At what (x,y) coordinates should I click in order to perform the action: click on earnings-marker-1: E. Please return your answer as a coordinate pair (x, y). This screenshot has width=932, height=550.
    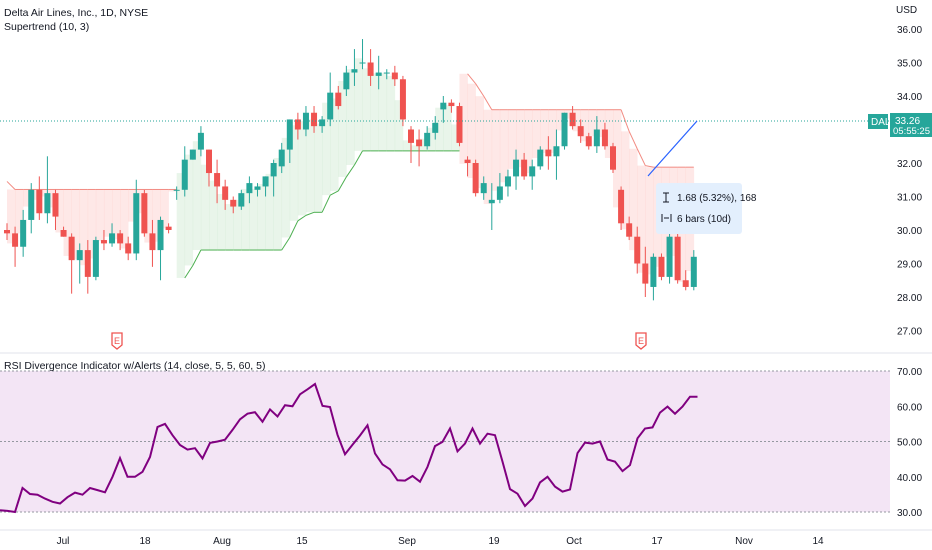
    Looking at the image, I should click on (117, 341).